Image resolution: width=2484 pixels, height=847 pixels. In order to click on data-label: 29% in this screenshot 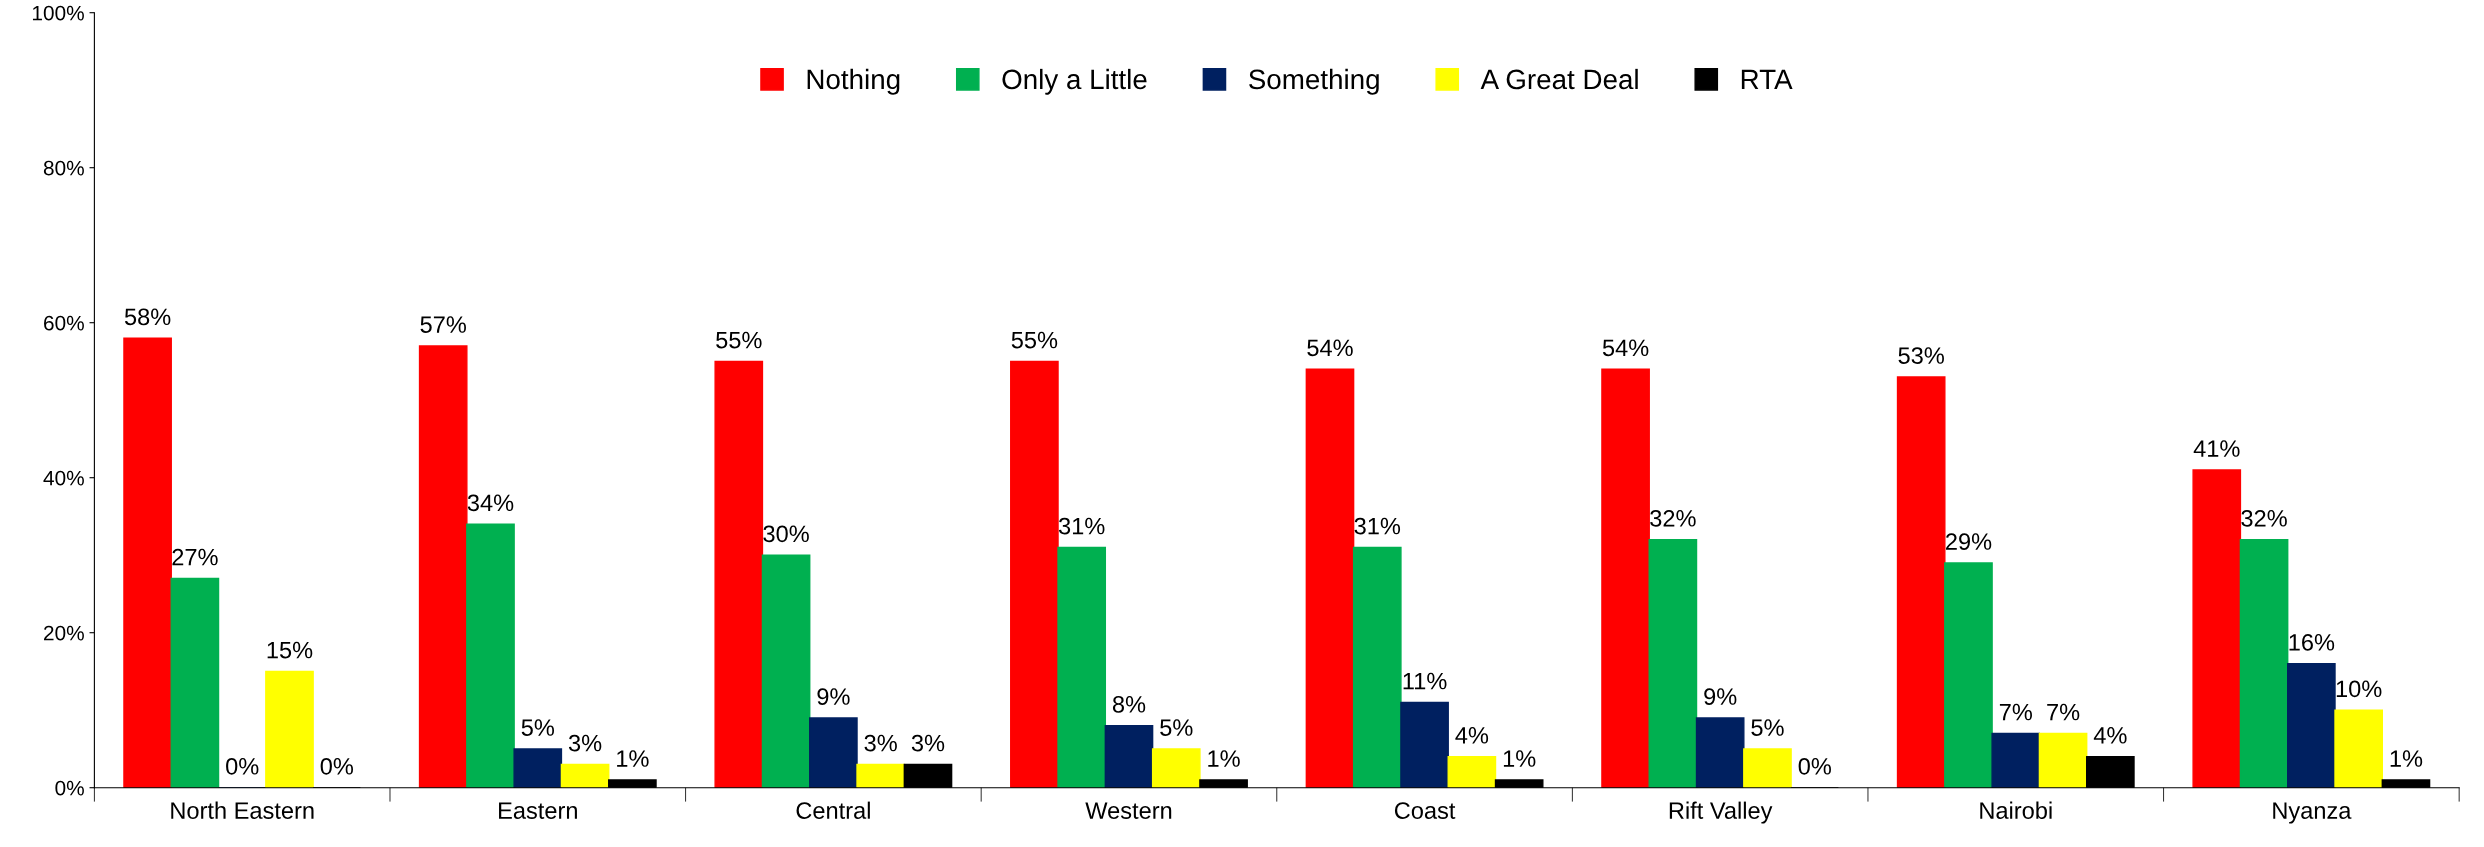, I will do `click(1969, 541)`.